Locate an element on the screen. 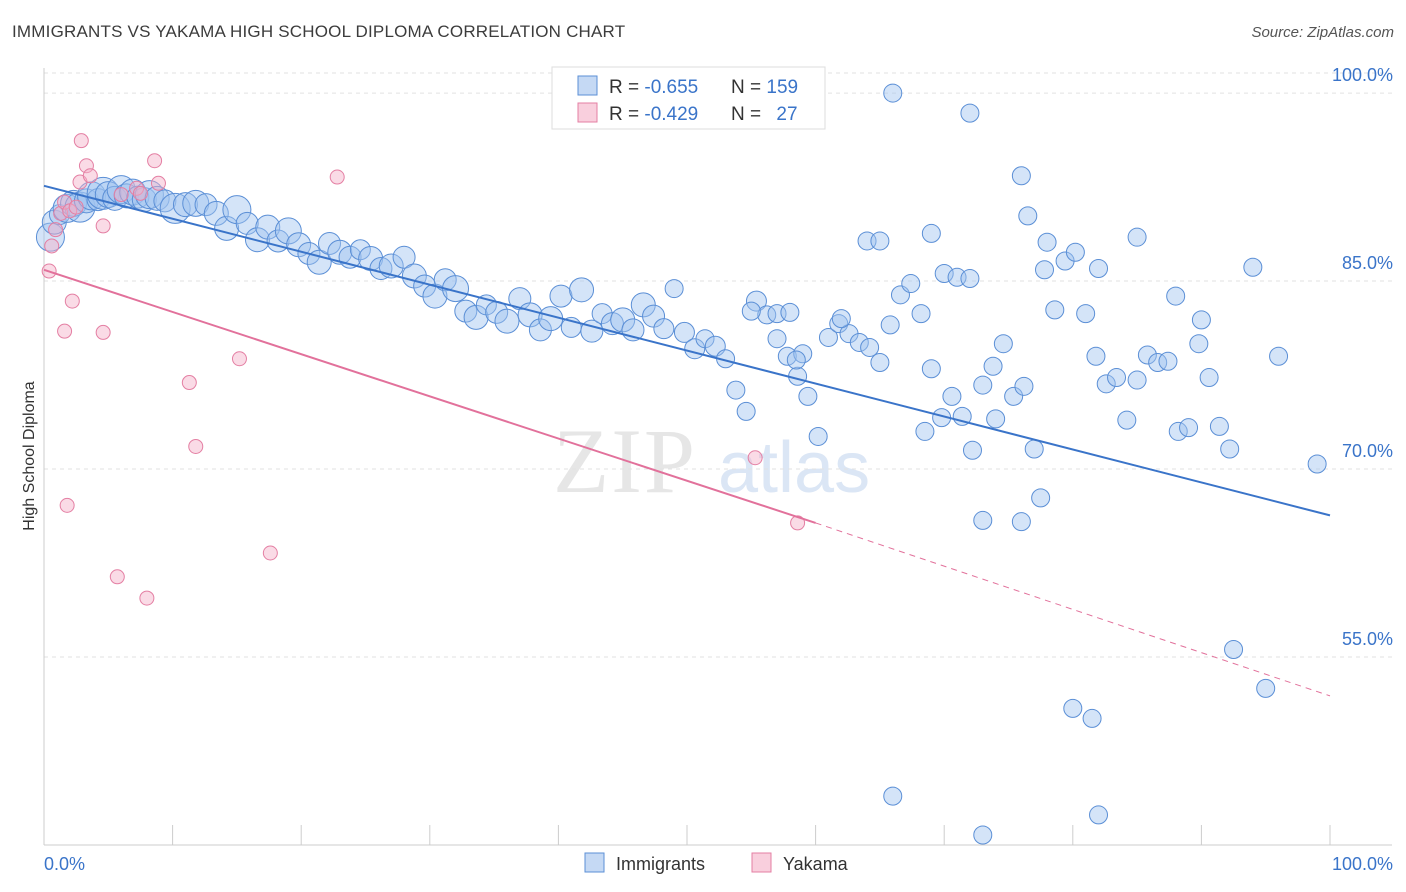 The image size is (1406, 892). legend-bottom-swatch-yakama is located at coordinates (761, 862).